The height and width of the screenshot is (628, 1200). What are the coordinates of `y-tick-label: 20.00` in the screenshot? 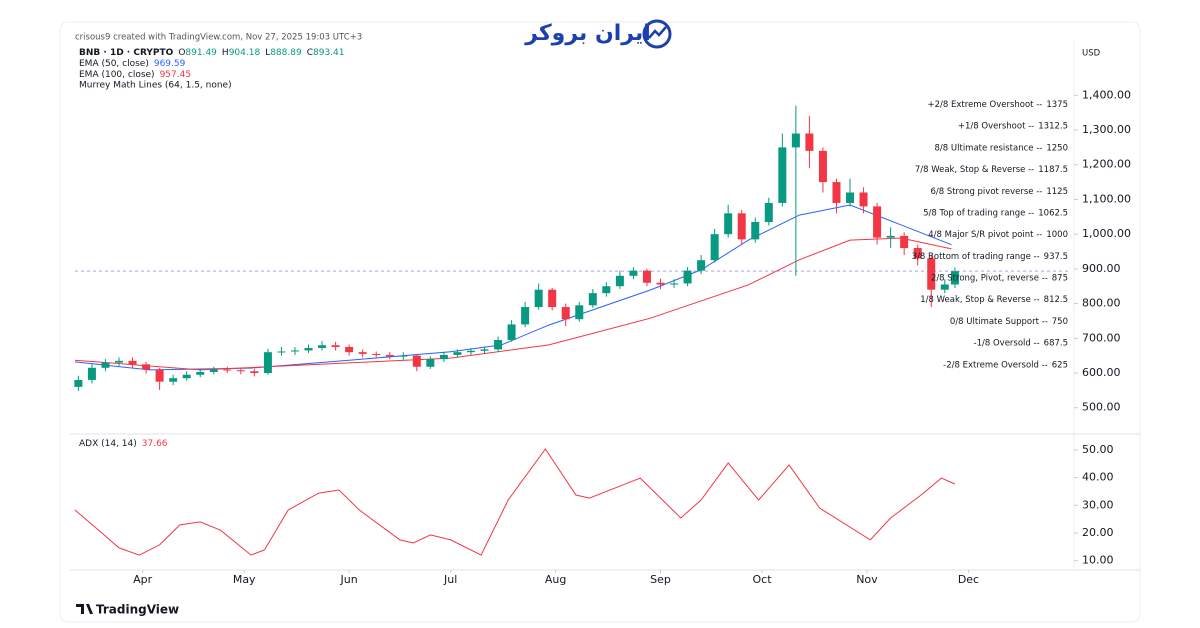 It's located at (1098, 532).